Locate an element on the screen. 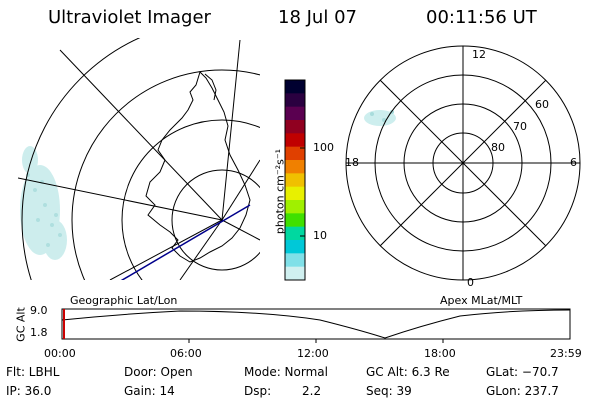 The height and width of the screenshot is (400, 600). mlt-label-right: 6 is located at coordinates (573, 162).